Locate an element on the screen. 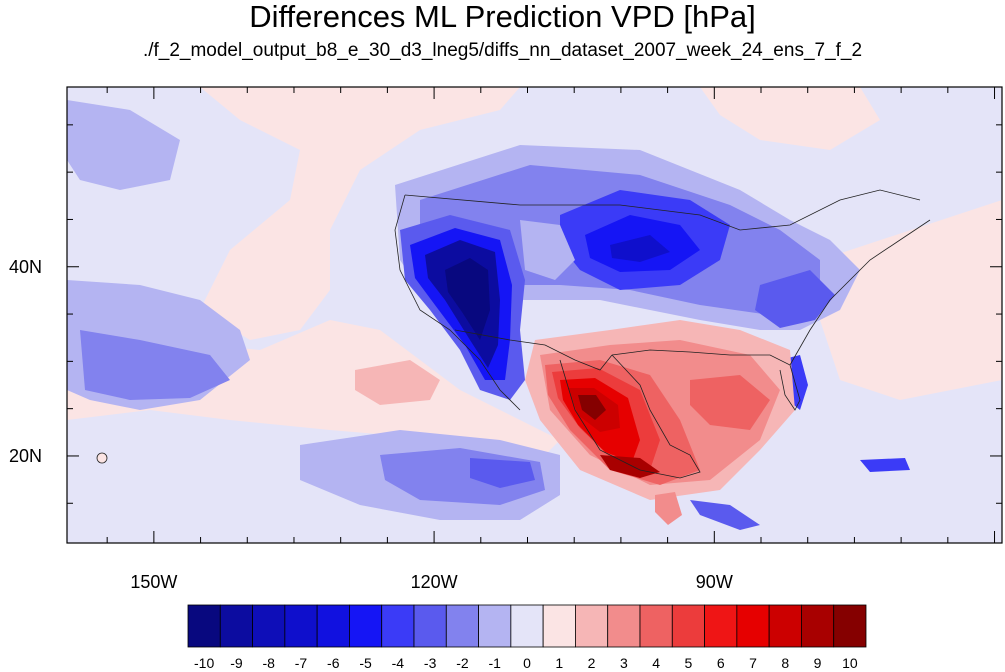 This screenshot has height=672, width=1005. nw-blue is located at coordinates (123, 145).